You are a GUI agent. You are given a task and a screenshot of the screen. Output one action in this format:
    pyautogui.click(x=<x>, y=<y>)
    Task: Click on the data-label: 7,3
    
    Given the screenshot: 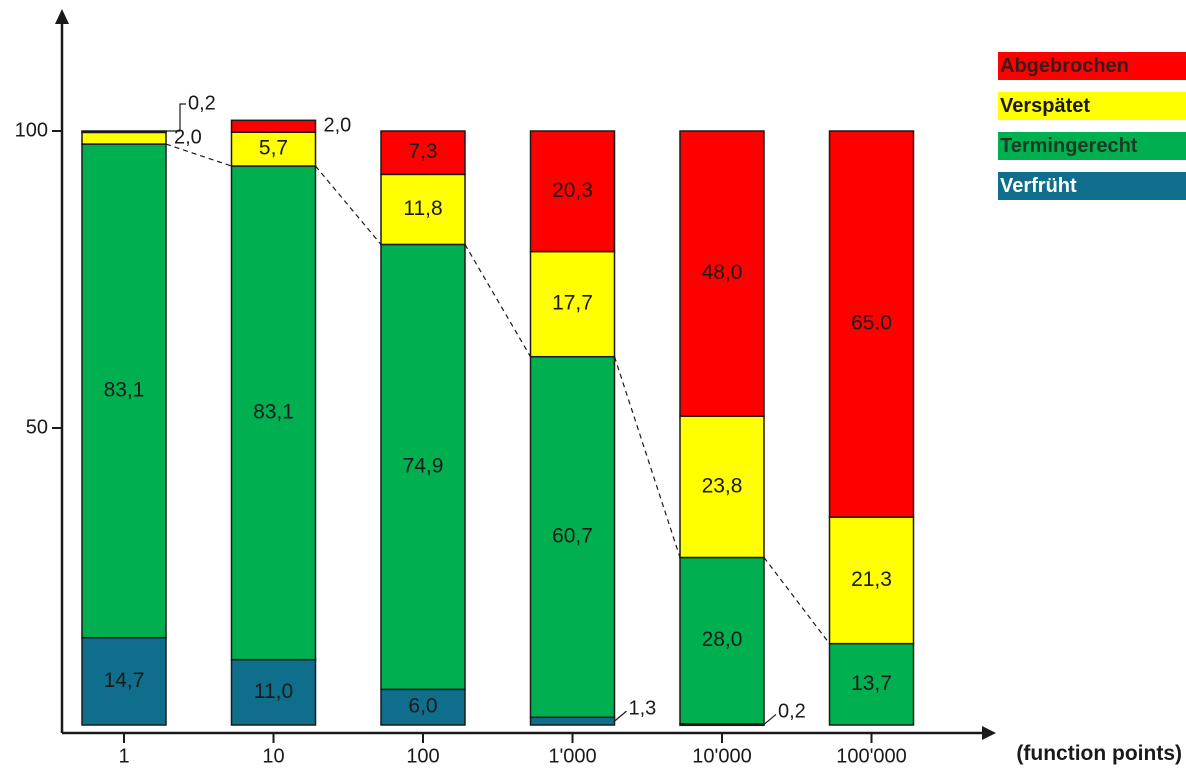 What is the action you would take?
    pyautogui.click(x=422, y=151)
    